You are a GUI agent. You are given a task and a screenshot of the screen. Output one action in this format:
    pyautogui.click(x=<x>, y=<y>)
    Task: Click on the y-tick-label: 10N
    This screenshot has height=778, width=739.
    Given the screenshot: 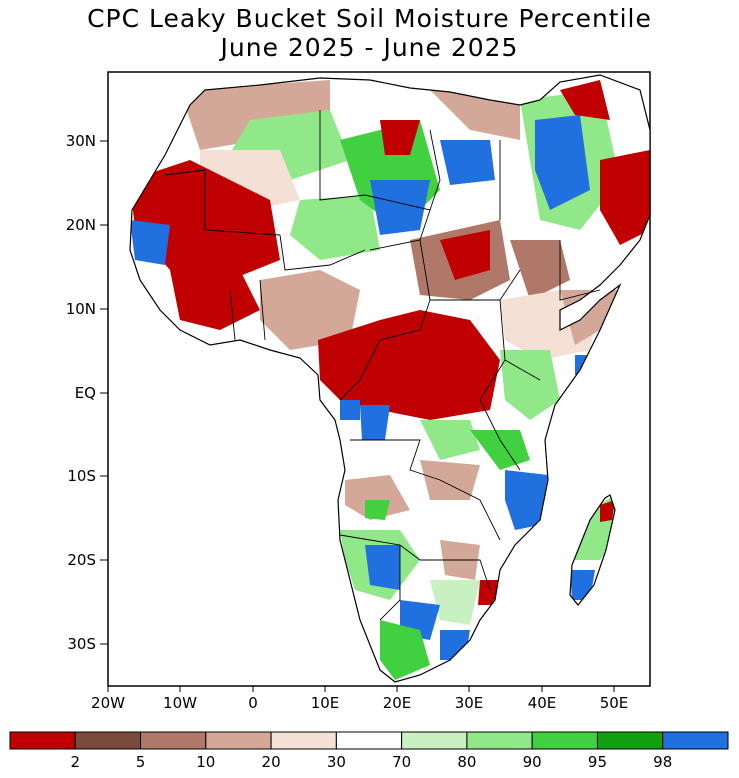 What is the action you would take?
    pyautogui.click(x=81, y=309)
    